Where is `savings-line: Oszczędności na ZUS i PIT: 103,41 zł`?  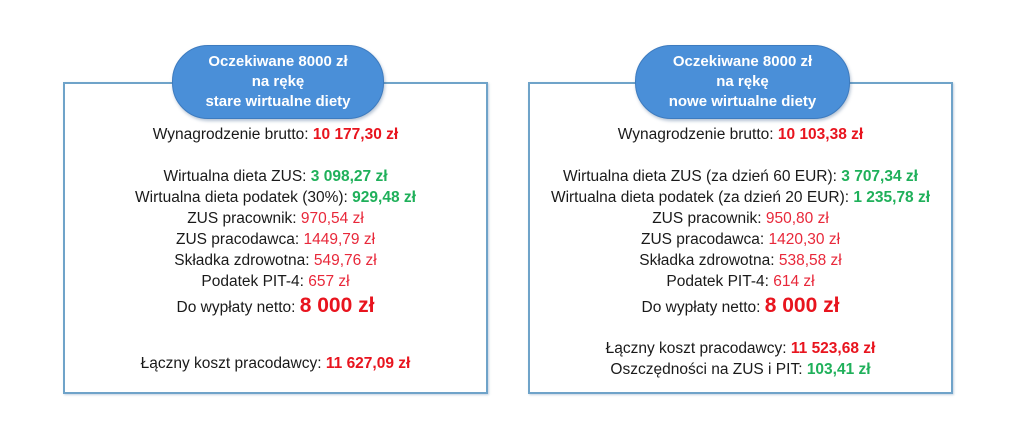
savings-line: Oszczędności na ZUS i PIT: 103,41 zł is located at coordinates (740, 369).